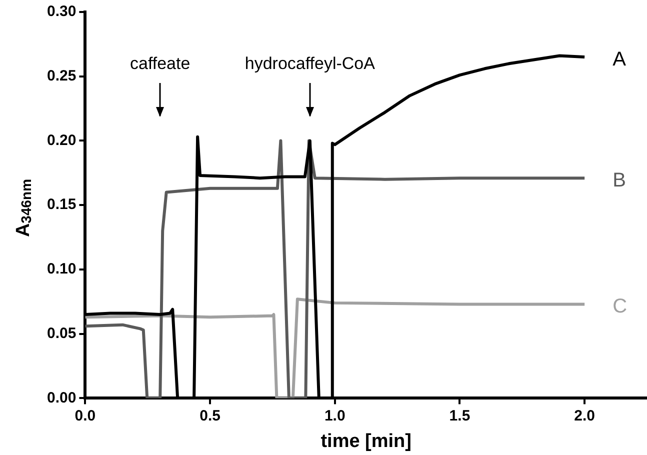 Image resolution: width=647 pixels, height=455 pixels. Describe the element at coordinates (459, 415) in the screenshot. I see `x-tick-label: 1.5` at that location.